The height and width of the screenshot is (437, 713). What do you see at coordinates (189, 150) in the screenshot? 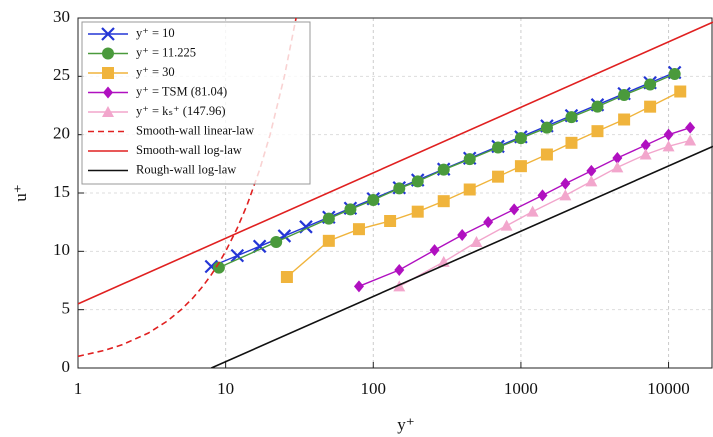
I see `legend-label: Smooth-wall log-law` at bounding box center [189, 150].